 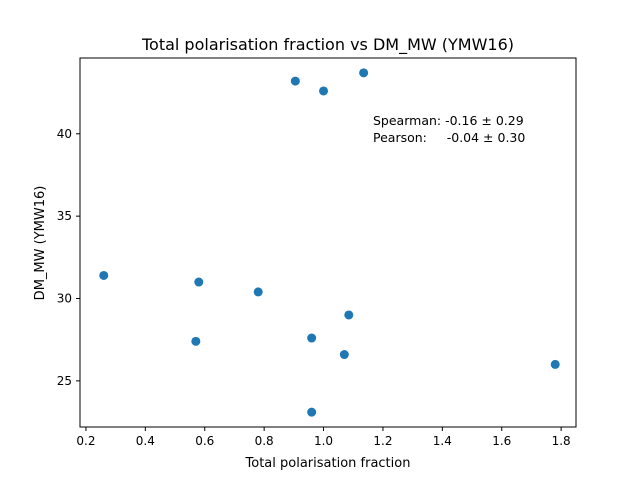 I want to click on pearson-annotation: Pearson: -0.04 ± 0.30, so click(x=449, y=137).